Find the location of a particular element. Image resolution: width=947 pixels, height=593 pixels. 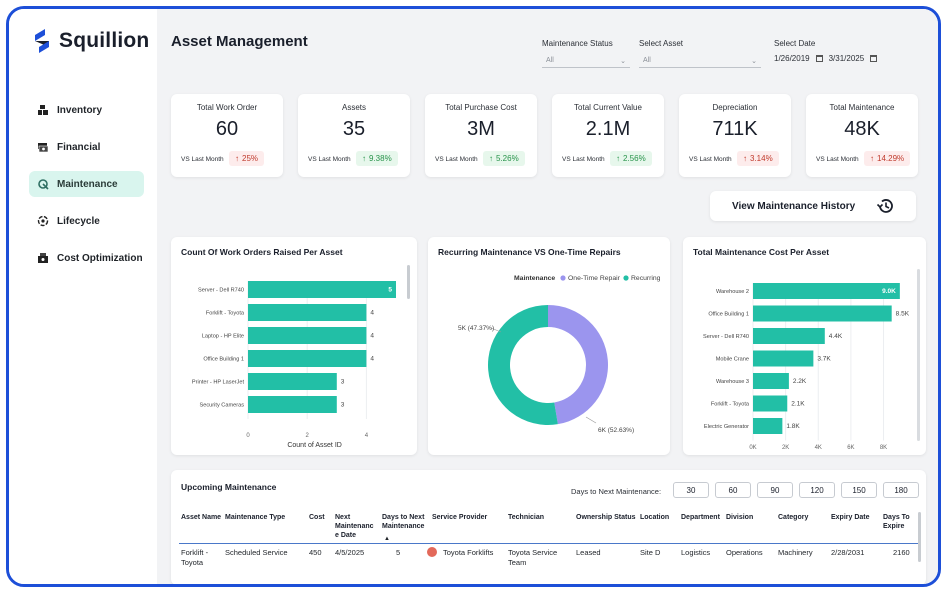

leader-line is located at coordinates (496, 330).